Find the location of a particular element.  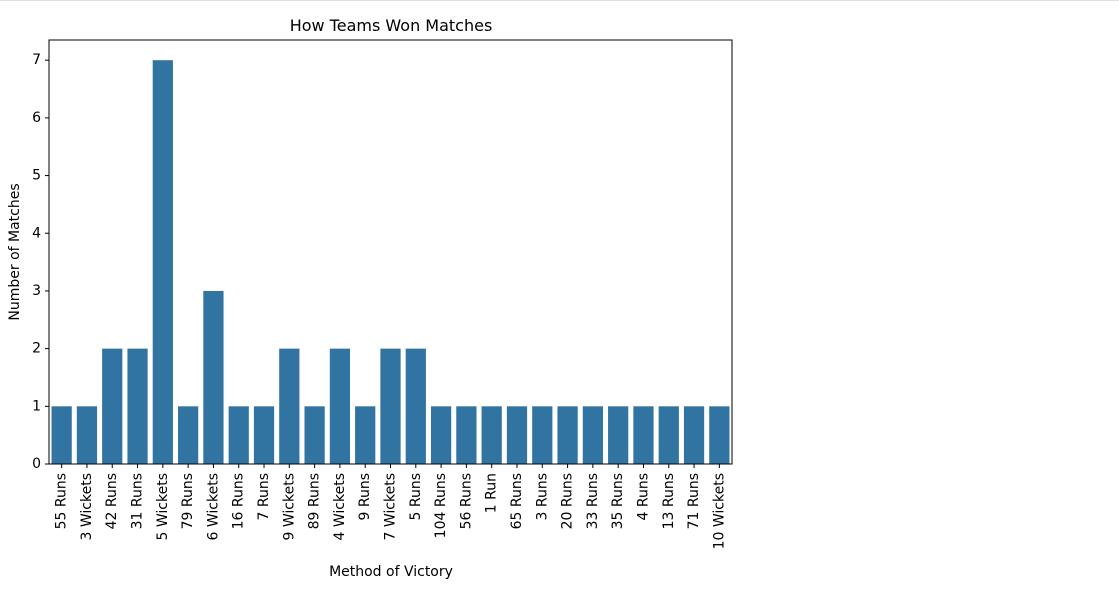

x-tick-label: 4 Wickets is located at coordinates (340, 506).